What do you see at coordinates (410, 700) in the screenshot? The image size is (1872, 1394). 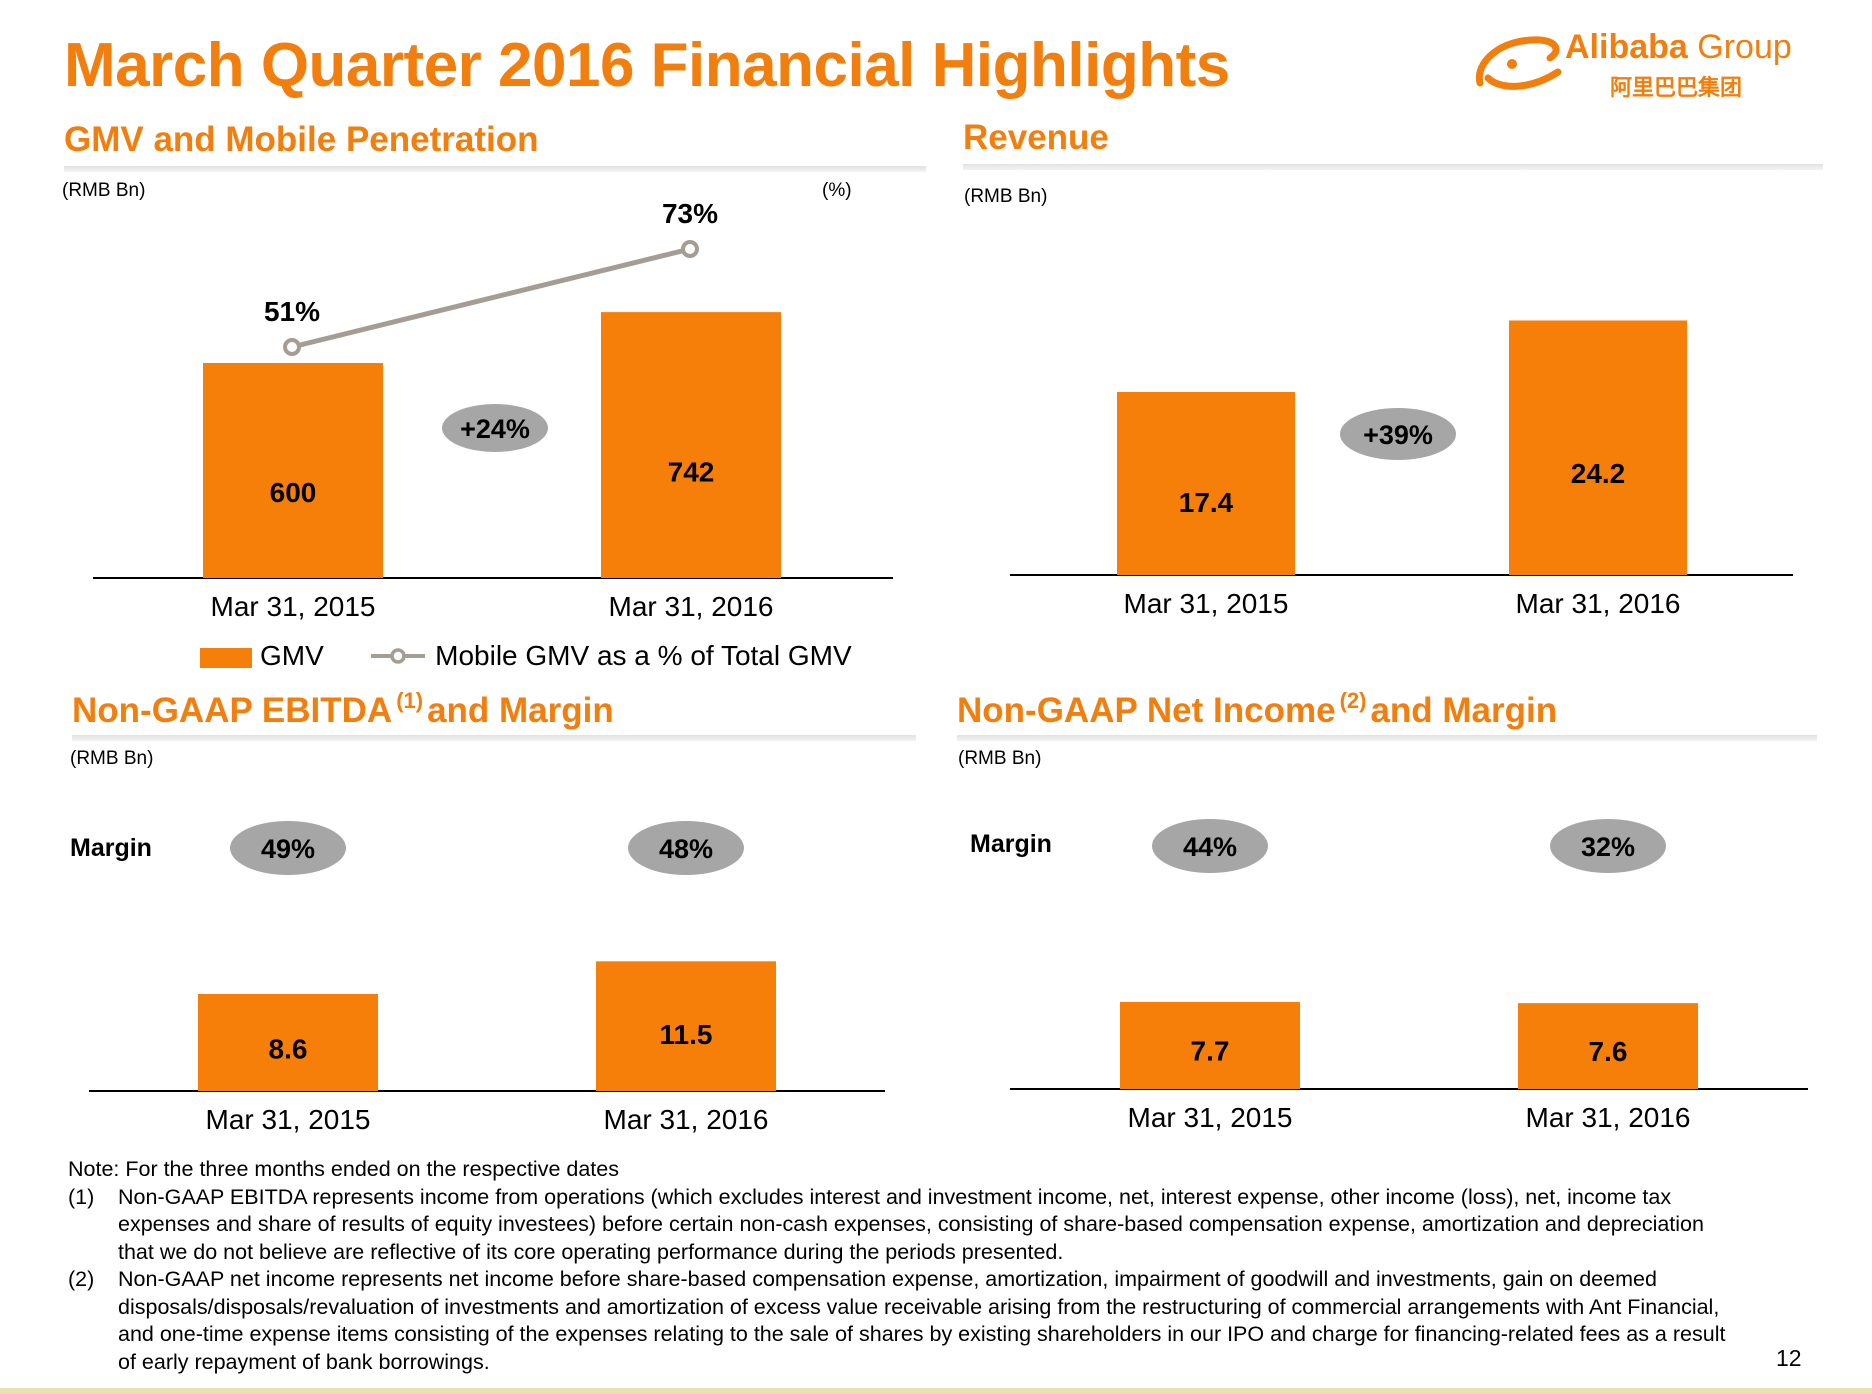 I see `ebitda-title-note: (1)` at bounding box center [410, 700].